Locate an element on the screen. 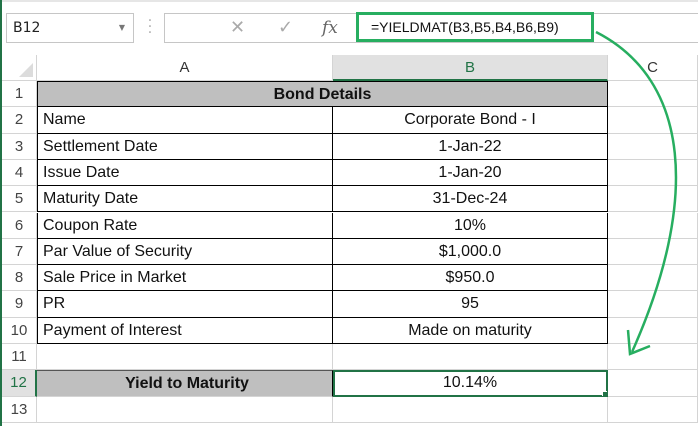 The width and height of the screenshot is (698, 426). cell-c4 is located at coordinates (653, 173).